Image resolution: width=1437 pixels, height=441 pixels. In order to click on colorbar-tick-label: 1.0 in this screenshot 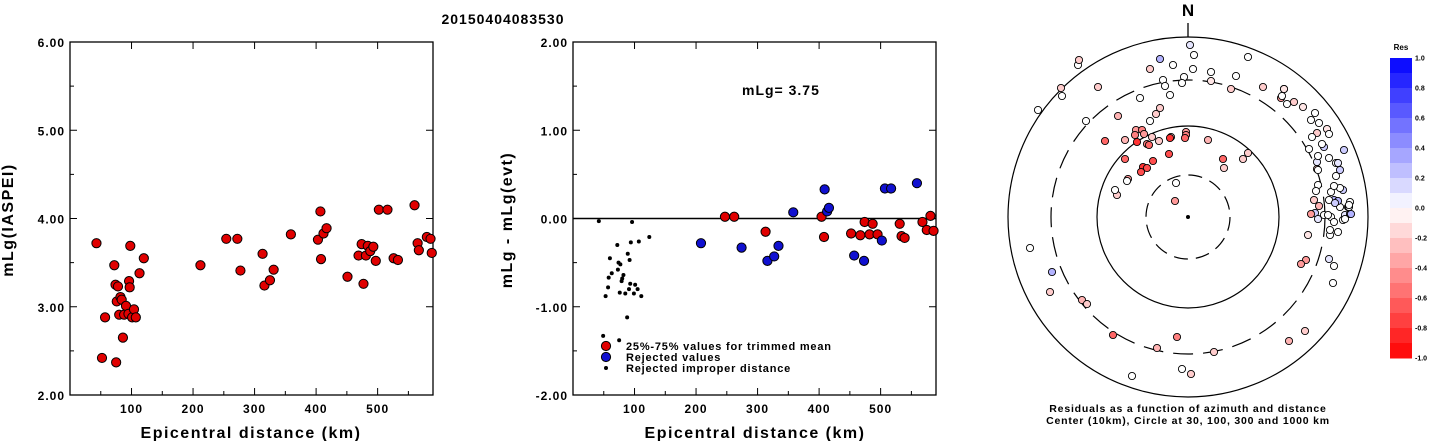, I will do `click(1420, 59)`.